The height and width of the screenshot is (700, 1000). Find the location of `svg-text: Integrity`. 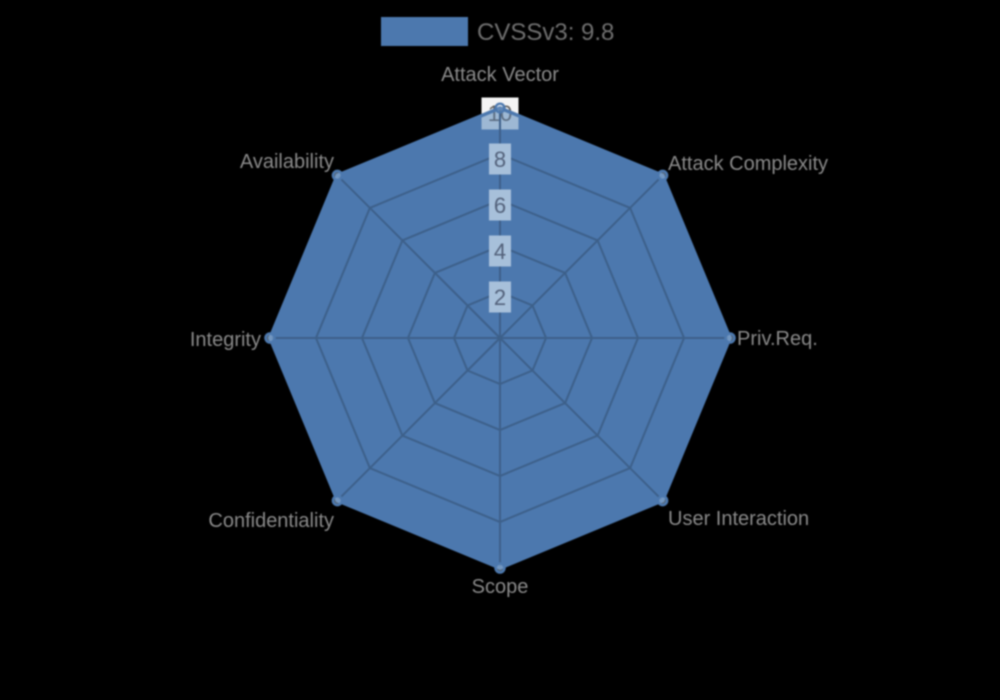

svg-text: Integrity is located at coordinates (225, 340).